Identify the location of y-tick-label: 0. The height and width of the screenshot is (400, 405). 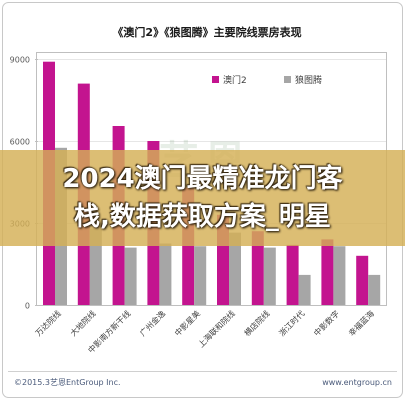
(27, 306).